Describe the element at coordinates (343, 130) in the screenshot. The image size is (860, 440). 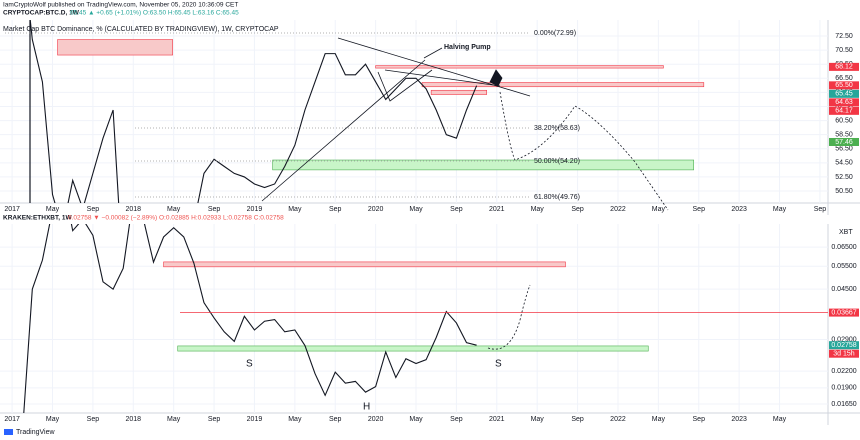
I see `trend-line` at that location.